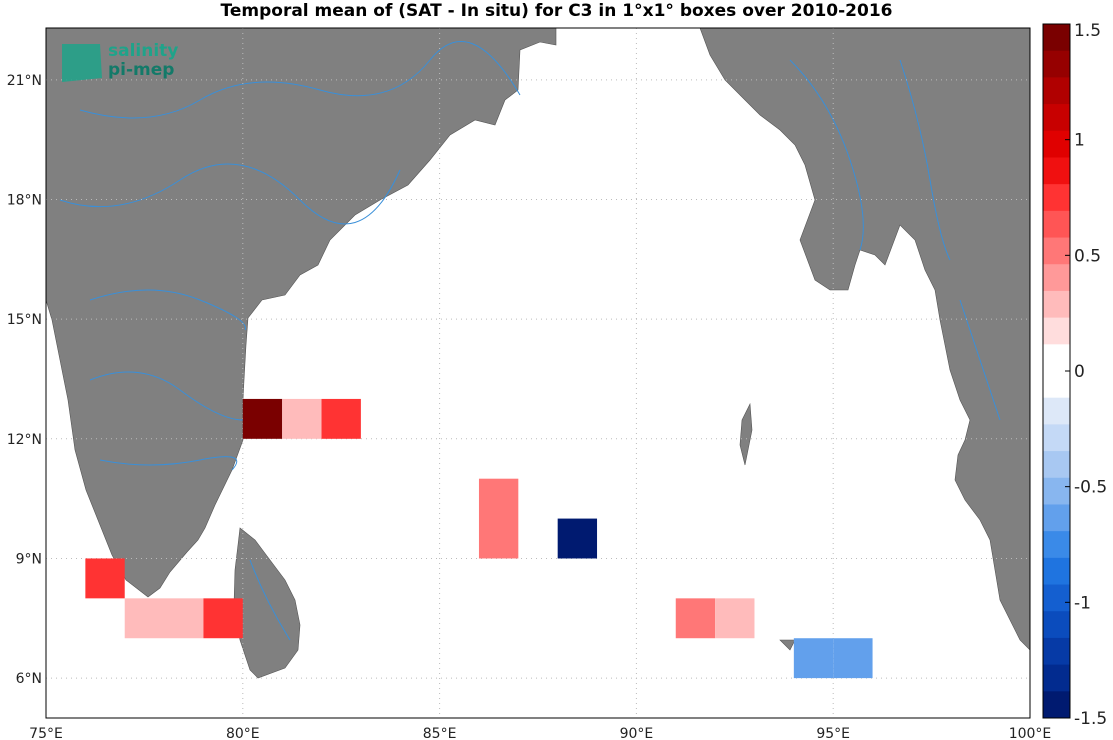  What do you see at coordinates (746, 434) in the screenshot?
I see `land-andaman` at bounding box center [746, 434].